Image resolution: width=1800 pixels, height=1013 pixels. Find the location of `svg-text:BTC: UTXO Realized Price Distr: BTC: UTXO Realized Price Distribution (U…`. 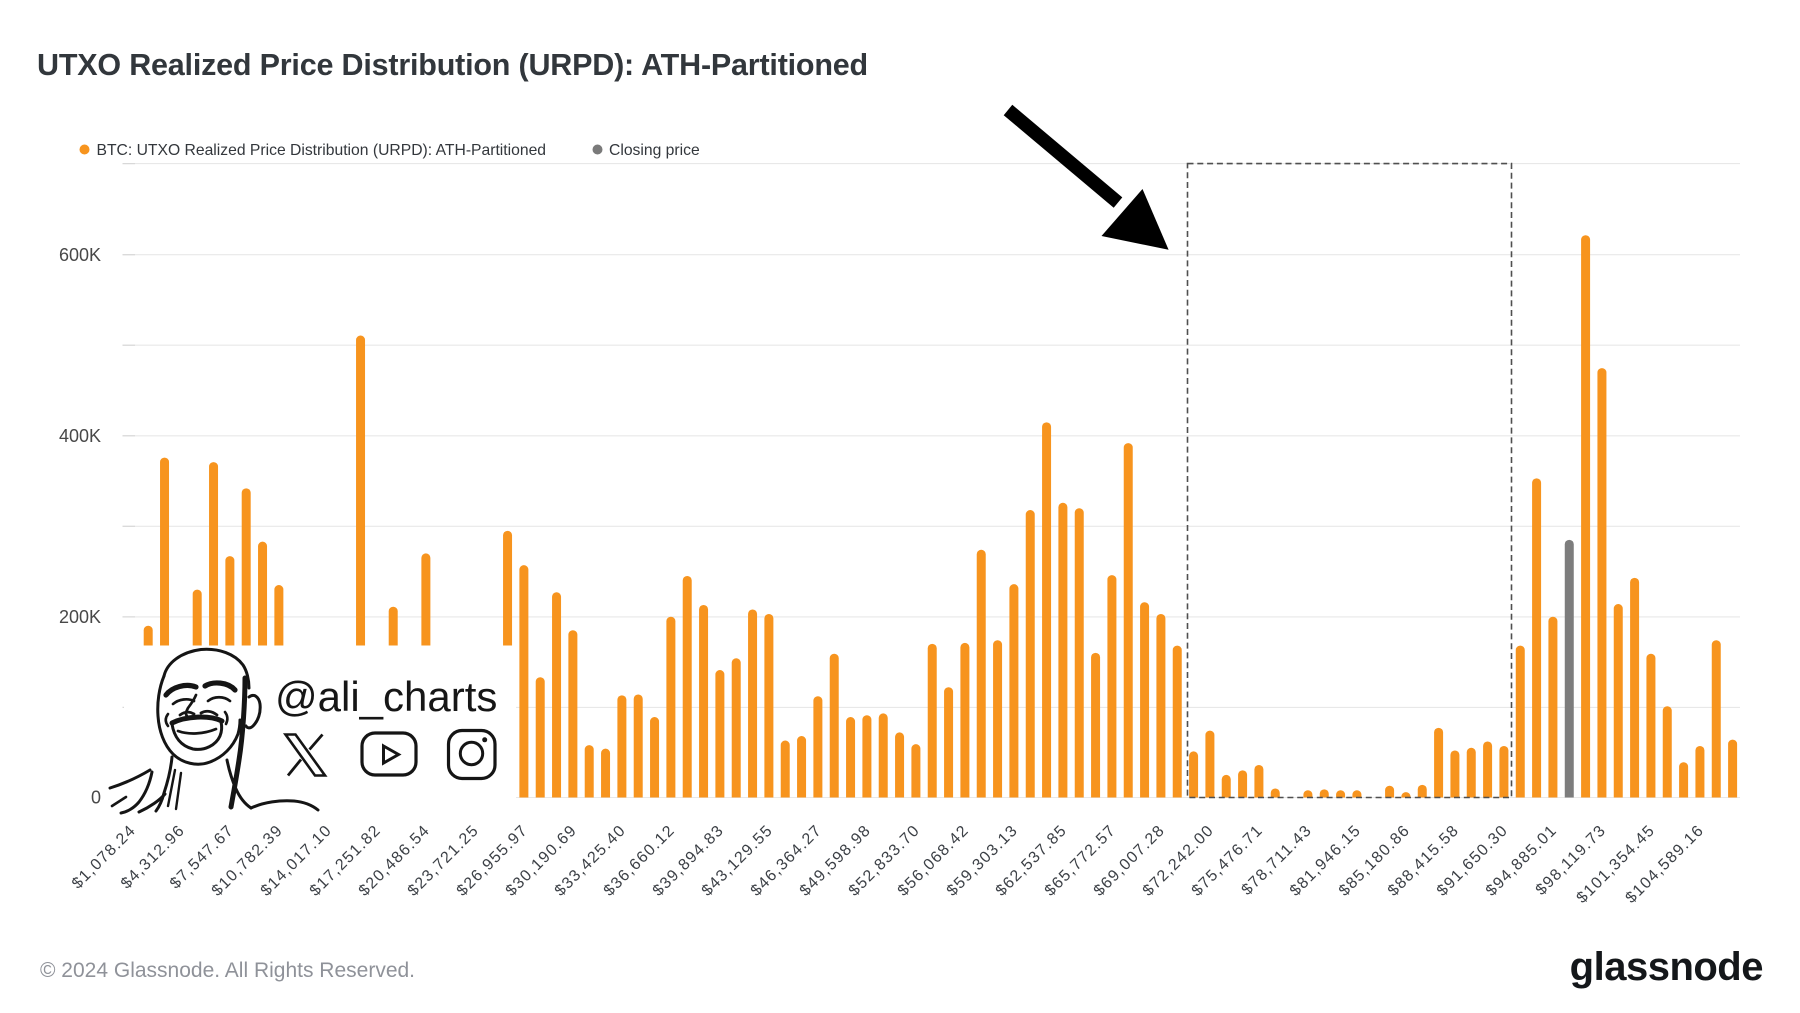

svg-text:BTC: UTXO Realized Price Distr: BTC: UTXO Realized Price Distribution (U… is located at coordinates (322, 150).